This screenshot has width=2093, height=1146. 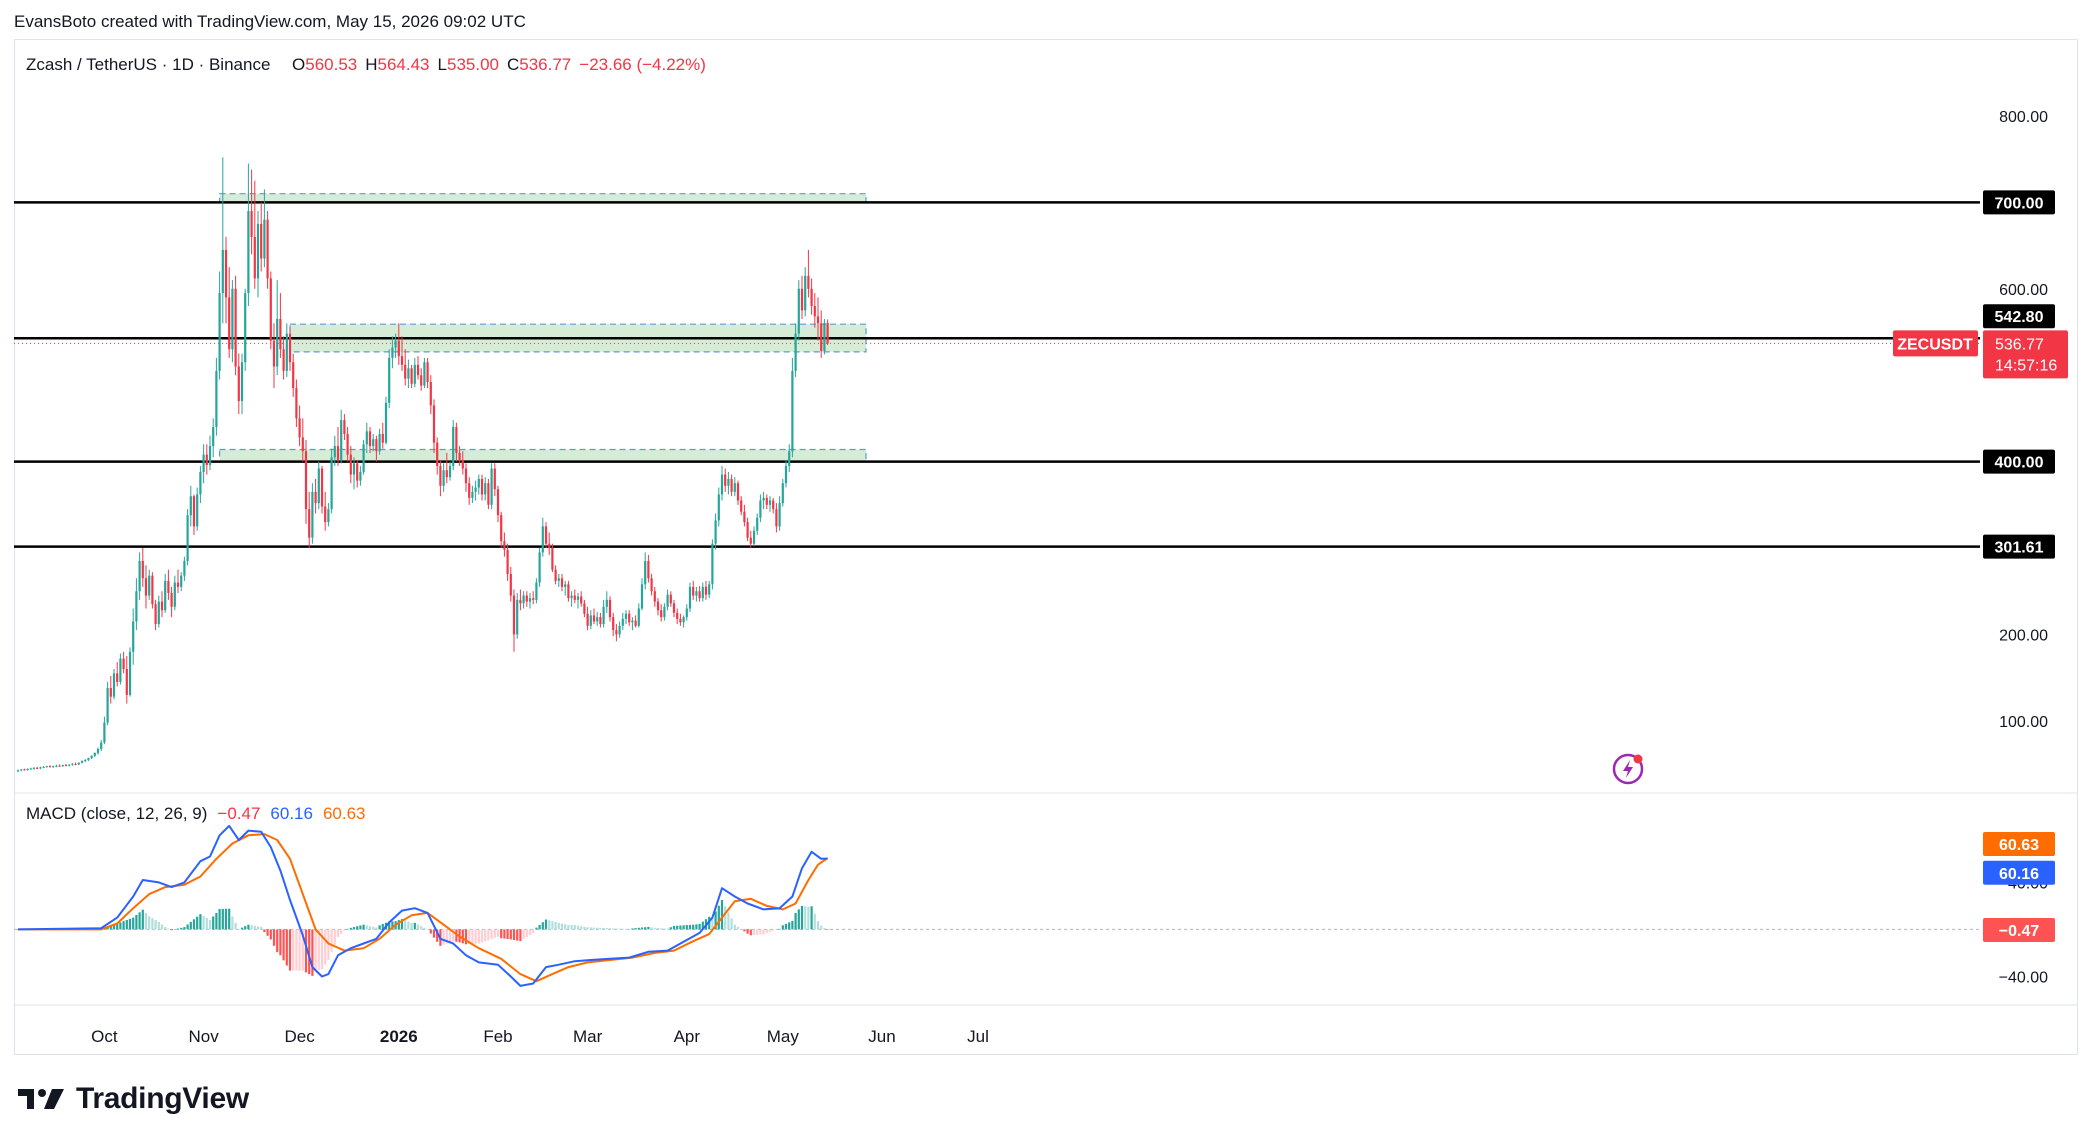 What do you see at coordinates (545, 64) in the screenshot?
I see `close-value: 536.77` at bounding box center [545, 64].